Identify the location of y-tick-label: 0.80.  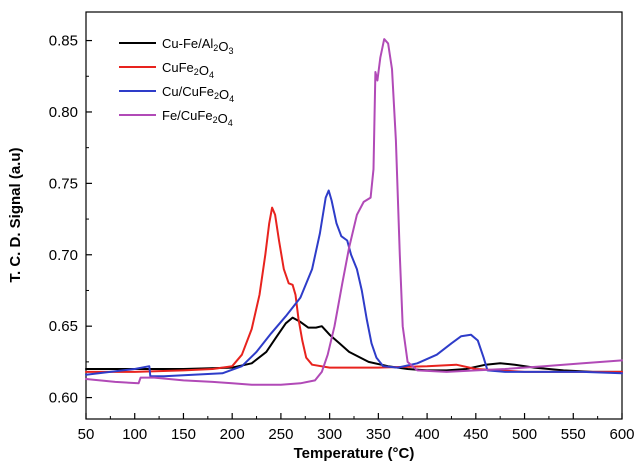
(63, 112).